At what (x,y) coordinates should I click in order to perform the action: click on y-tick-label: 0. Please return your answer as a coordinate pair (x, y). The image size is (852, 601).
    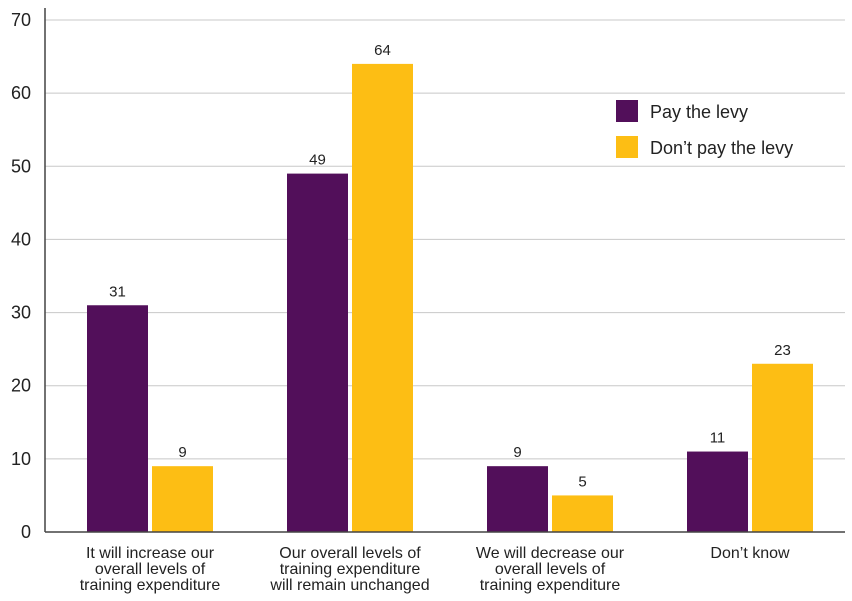
    Looking at the image, I should click on (26, 532).